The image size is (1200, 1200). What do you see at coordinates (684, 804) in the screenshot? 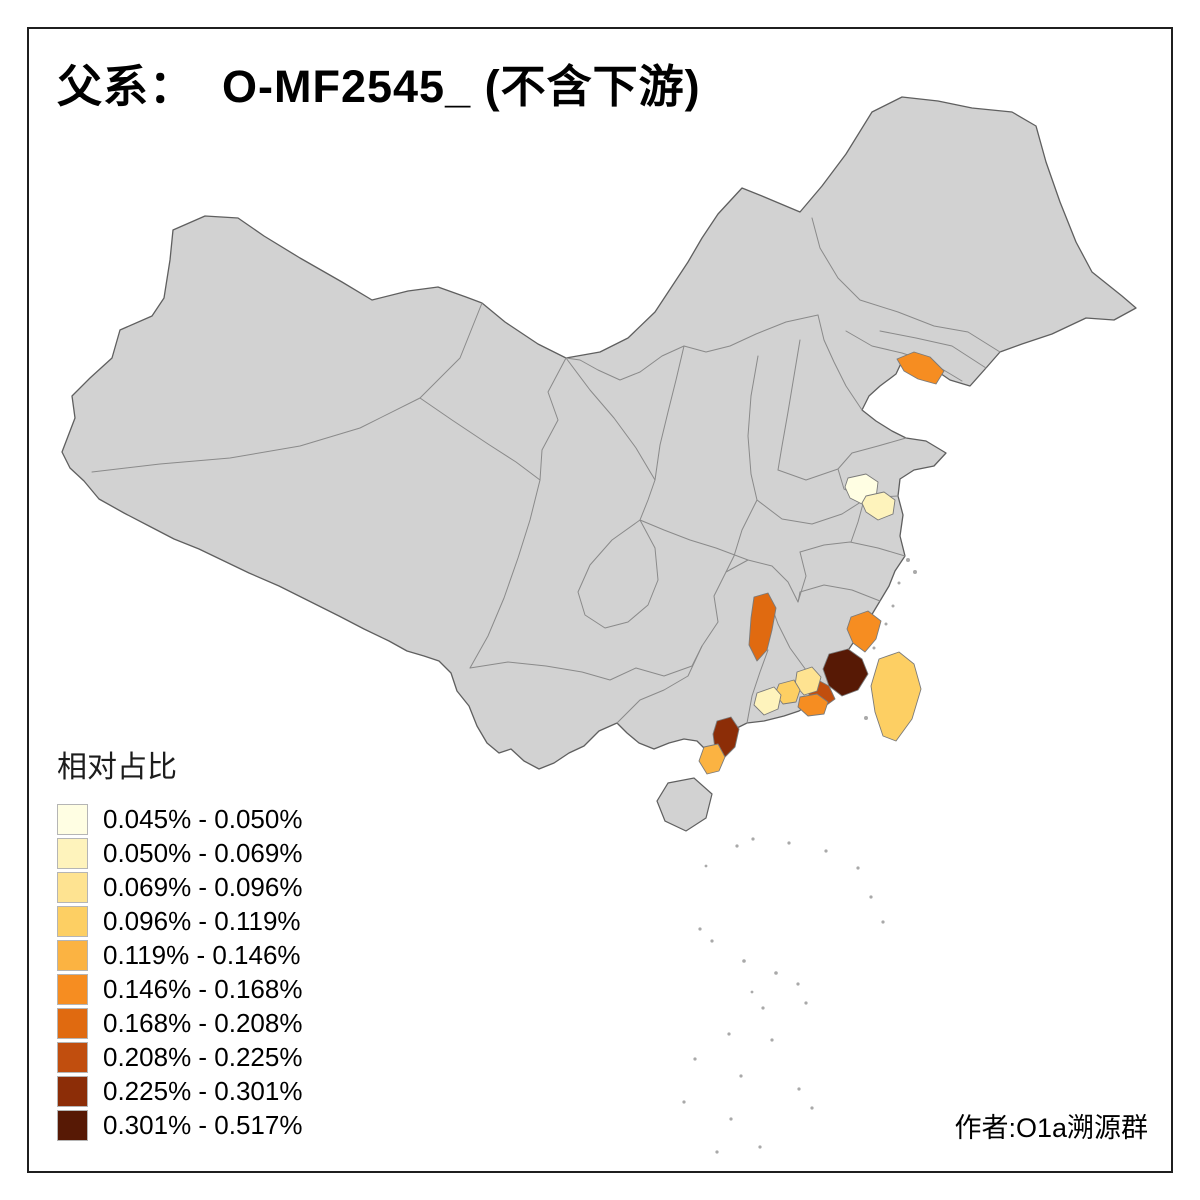
I see `hainan-island` at bounding box center [684, 804].